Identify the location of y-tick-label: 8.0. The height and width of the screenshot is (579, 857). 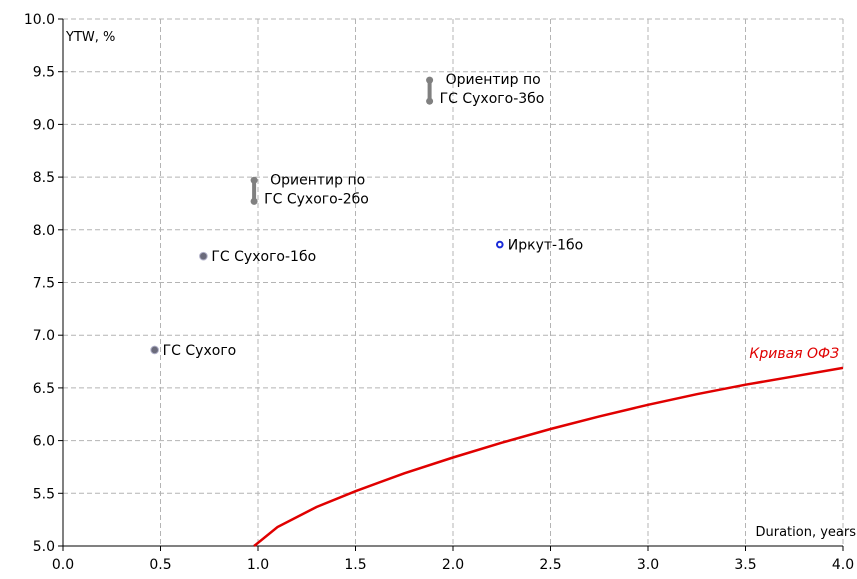
(44, 231).